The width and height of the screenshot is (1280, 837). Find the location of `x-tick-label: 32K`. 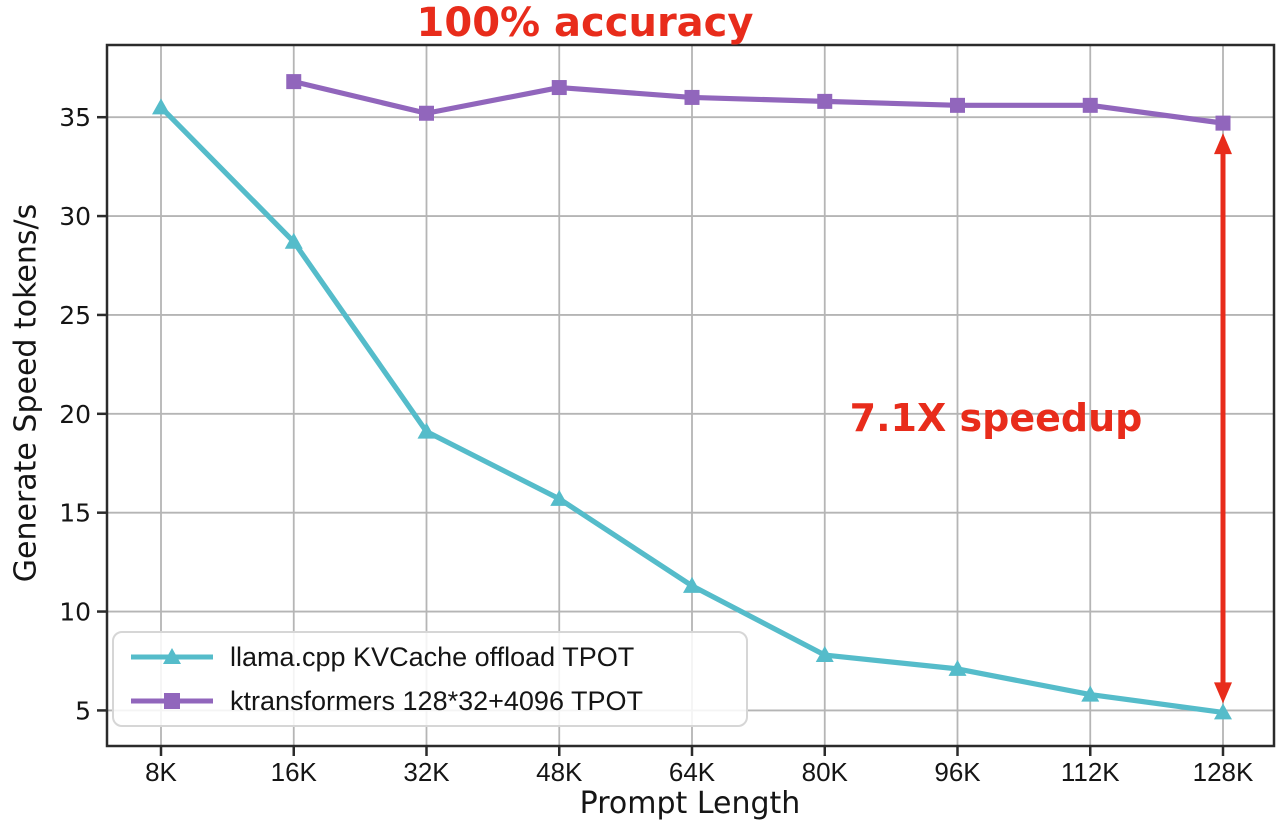

x-tick-label: 32K is located at coordinates (426, 772).